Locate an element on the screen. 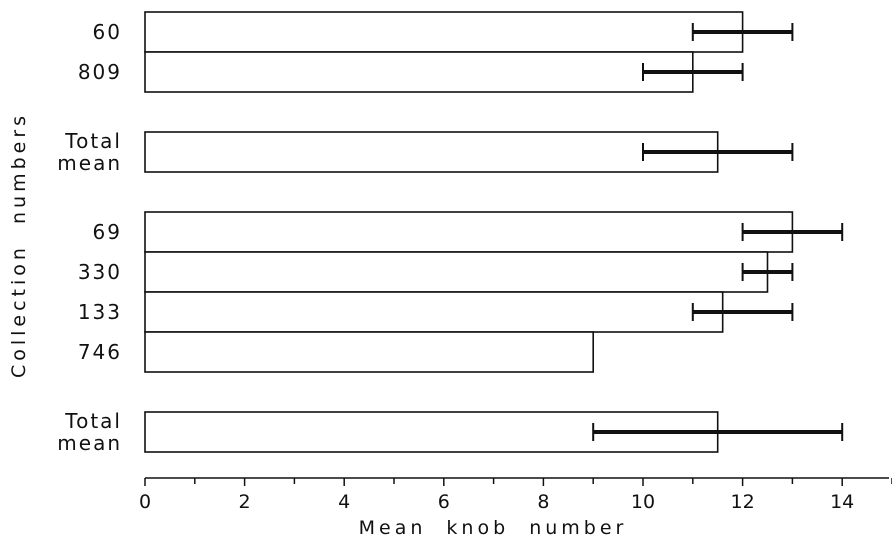 The image size is (892, 544). category-label: 746 is located at coordinates (100, 352).